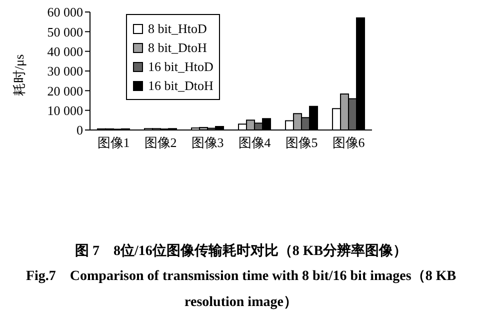  Describe the element at coordinates (181, 66) in the screenshot. I see `legend-label: 16 bit_HtoD` at that location.